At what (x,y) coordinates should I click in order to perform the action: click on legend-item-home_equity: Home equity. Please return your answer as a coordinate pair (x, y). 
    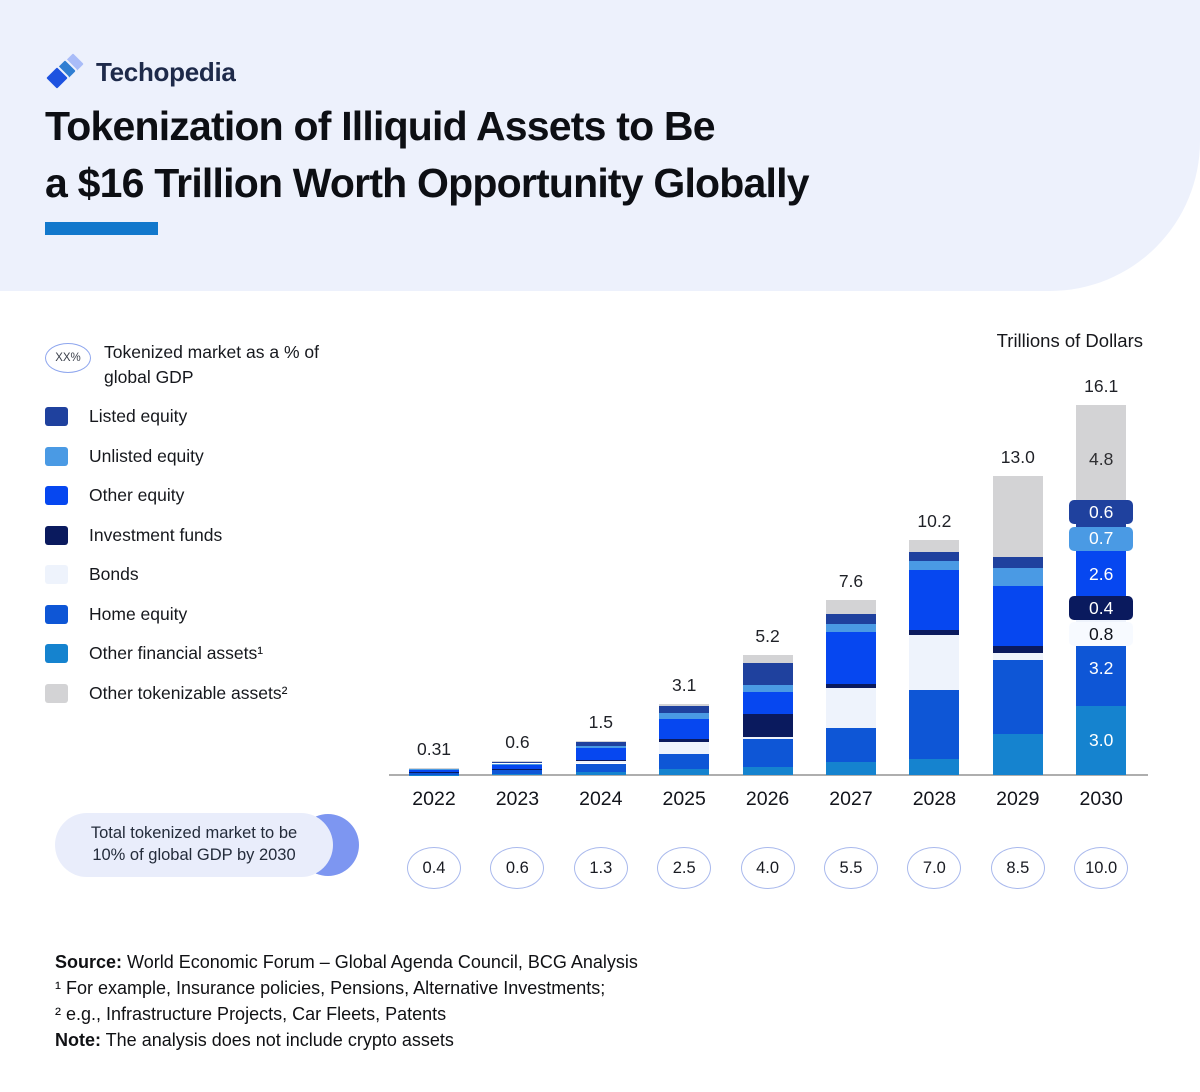
    Looking at the image, I should click on (215, 614).